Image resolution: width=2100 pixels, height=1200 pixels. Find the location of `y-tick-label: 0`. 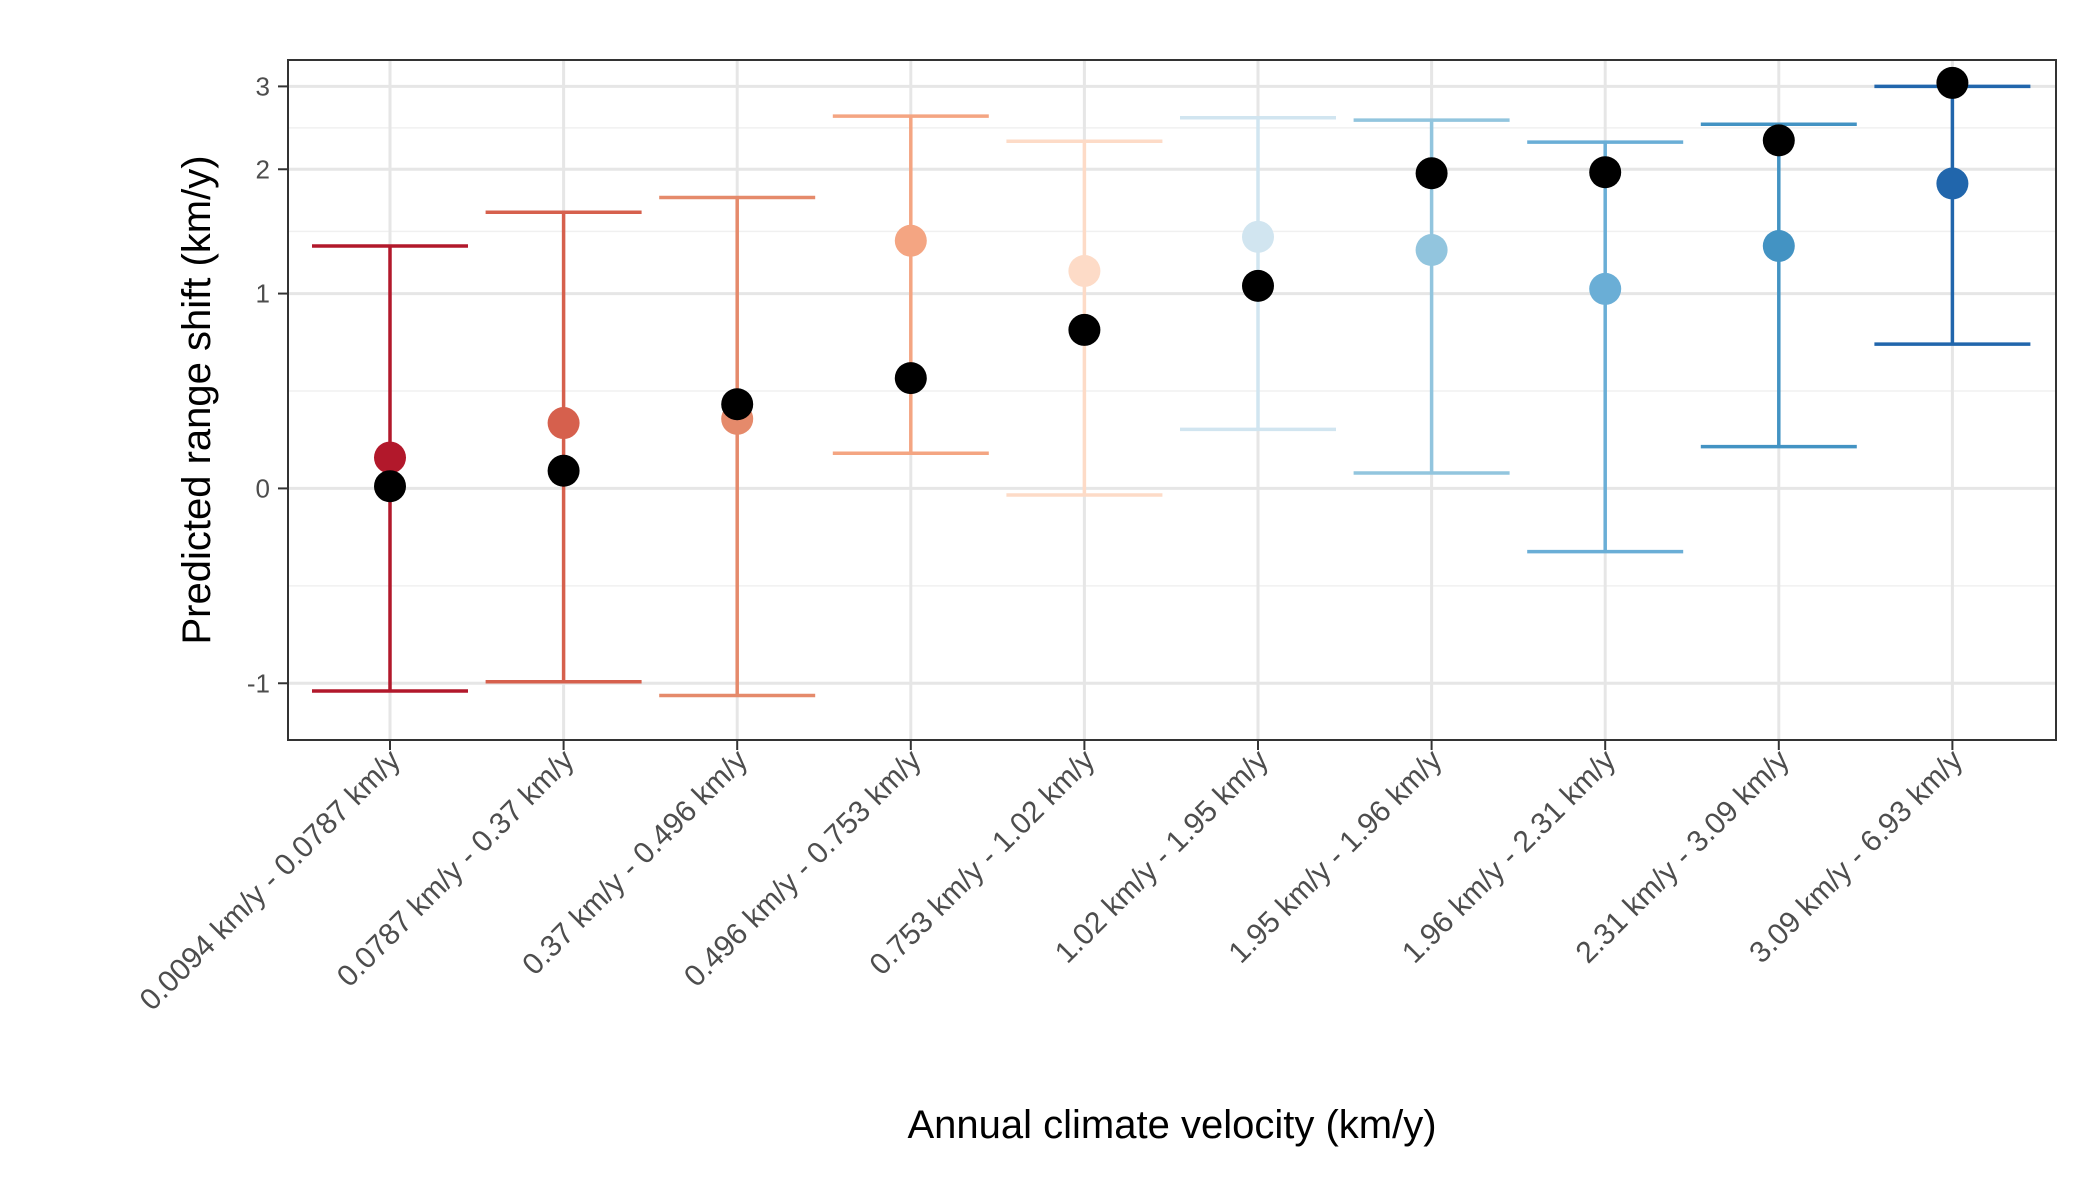

y-tick-label: 0 is located at coordinates (263, 488).